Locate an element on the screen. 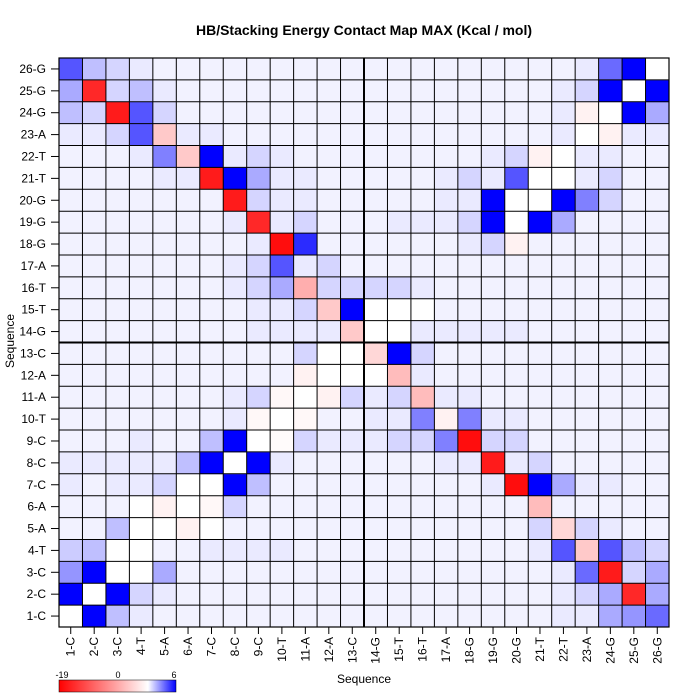 The image size is (700, 700). x-tick-label: 24-G is located at coordinates (610, 650).